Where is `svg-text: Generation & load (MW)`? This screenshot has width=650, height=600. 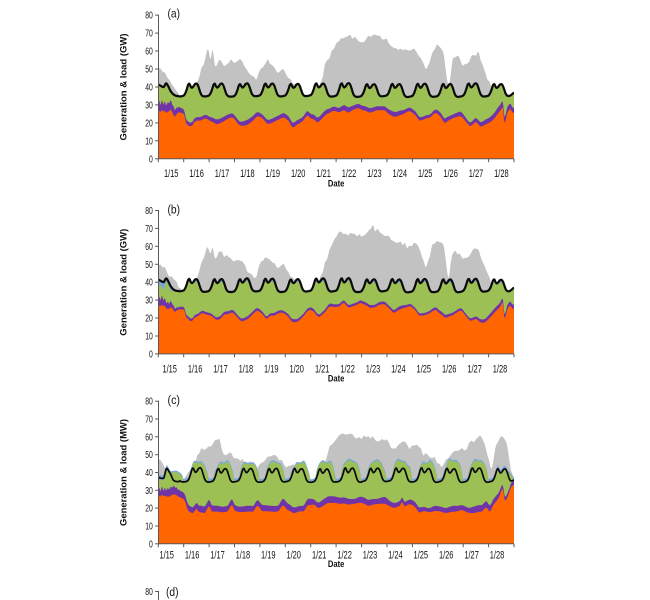
svg-text: Generation & load (MW) is located at coordinates (124, 472).